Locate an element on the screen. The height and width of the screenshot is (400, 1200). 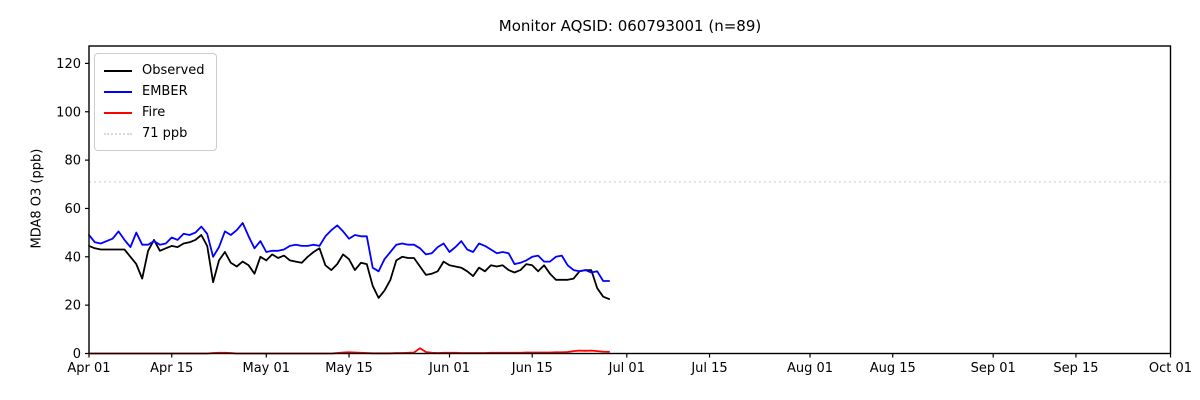
x-tick-label: Sep 15 is located at coordinates (1075, 368).